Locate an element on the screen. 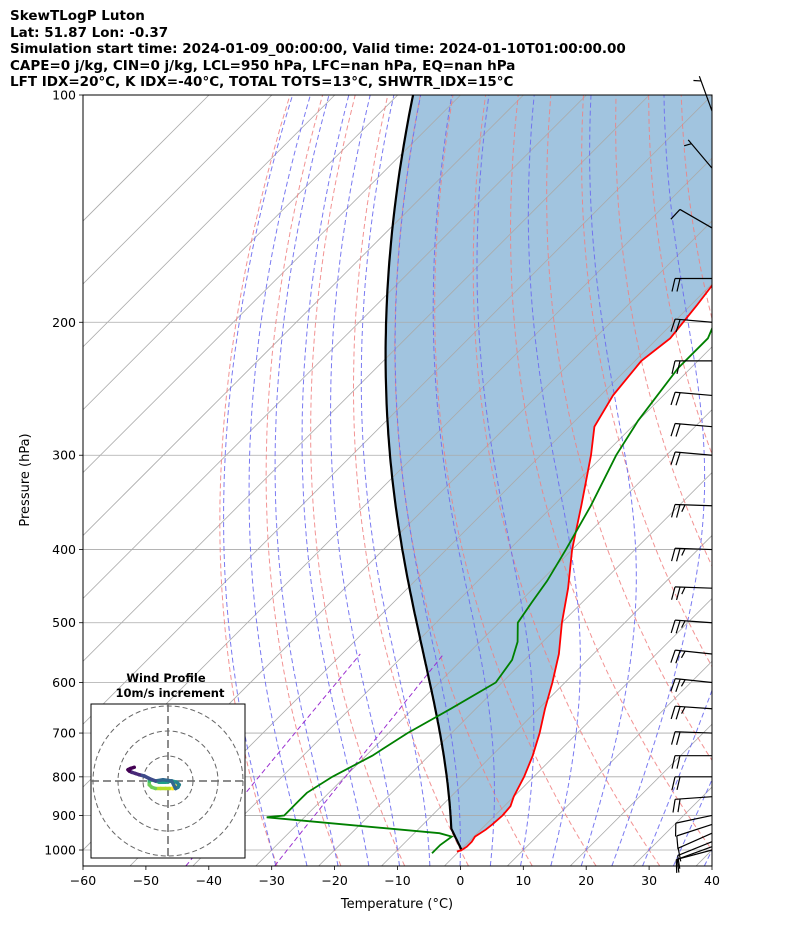 The image size is (794, 937). mixing-ratio-line is located at coordinates (359, 759).